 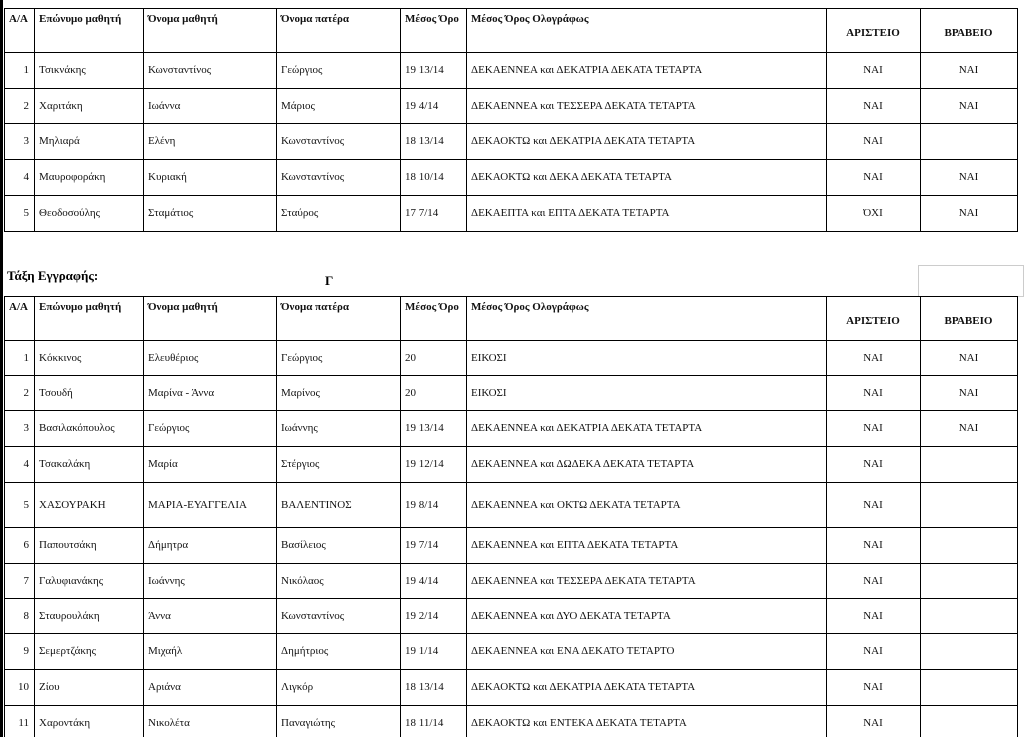 What do you see at coordinates (646, 651) in the screenshot?
I see `cell: ΔΕΚΑΕΝΝΕΑ και ΕΝΑ ΔΕΚΑΤΟ ΤΕΤΑΡΤΟ` at bounding box center [646, 651].